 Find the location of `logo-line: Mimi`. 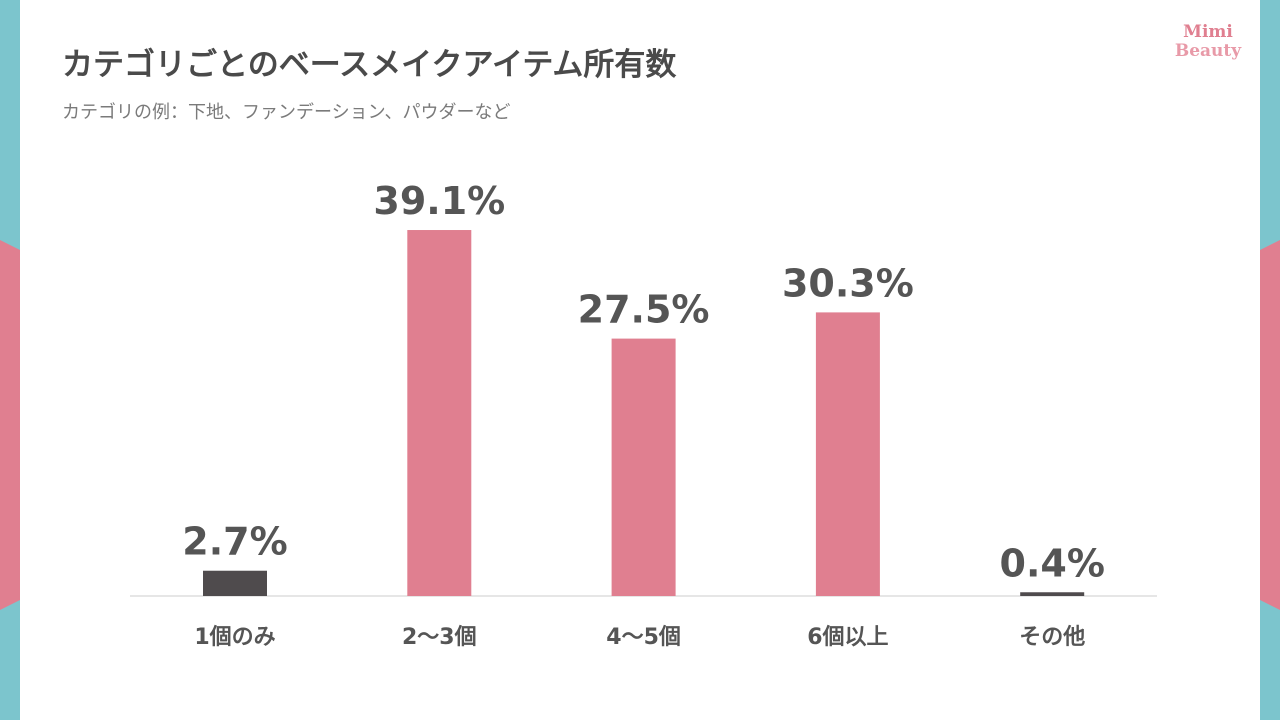

logo-line: Mimi is located at coordinates (1208, 32).